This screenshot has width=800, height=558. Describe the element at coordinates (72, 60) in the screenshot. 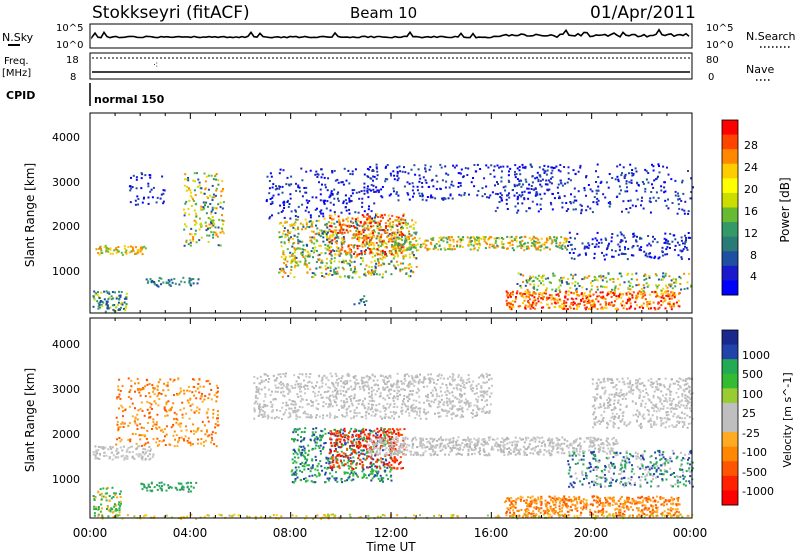

I see `freq-left-tick-top: 18` at that location.